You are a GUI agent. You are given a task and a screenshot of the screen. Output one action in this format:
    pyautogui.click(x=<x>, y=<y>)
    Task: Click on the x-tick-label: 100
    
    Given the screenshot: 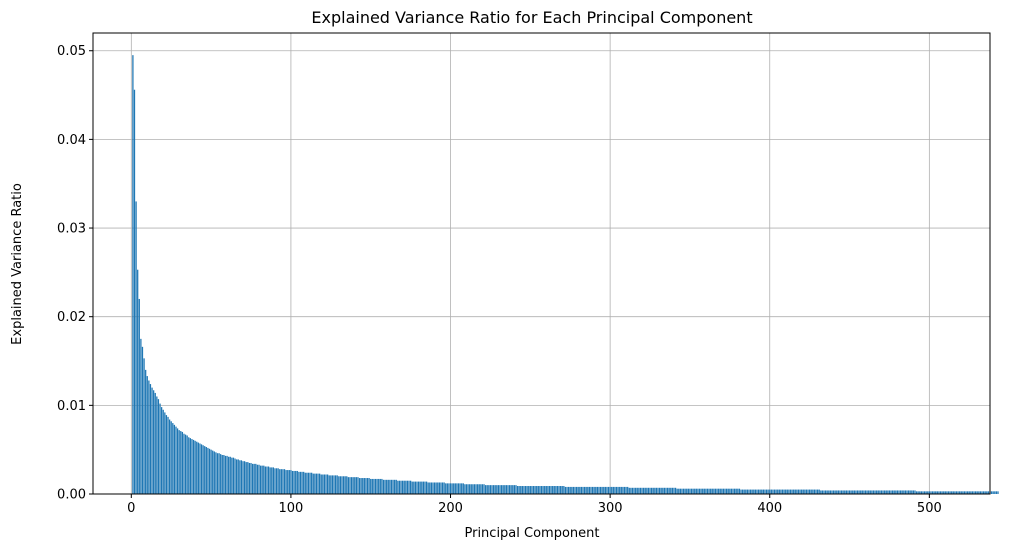 What is the action you would take?
    pyautogui.click(x=291, y=508)
    